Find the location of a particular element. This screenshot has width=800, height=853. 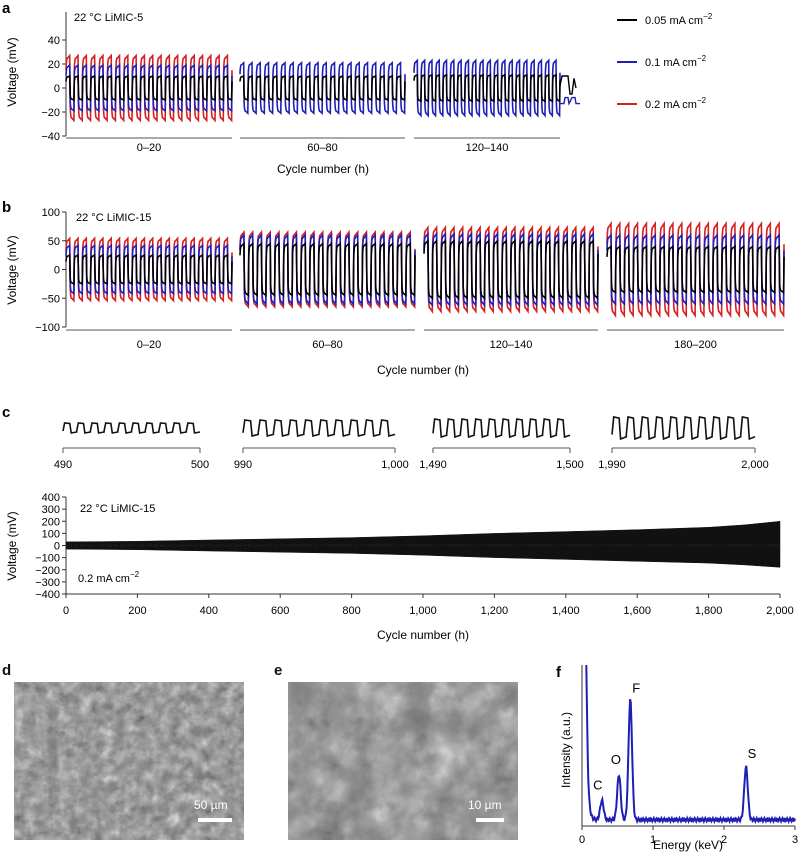

peak-label-O: O is located at coordinates (616, 759).